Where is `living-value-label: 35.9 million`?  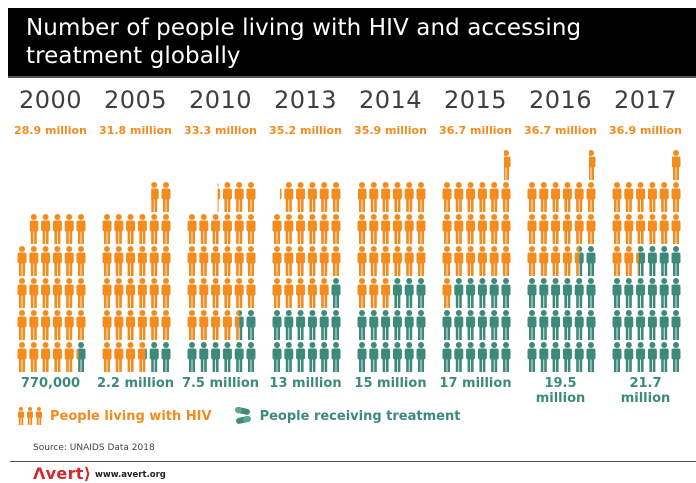 living-value-label: 35.9 million is located at coordinates (390, 130).